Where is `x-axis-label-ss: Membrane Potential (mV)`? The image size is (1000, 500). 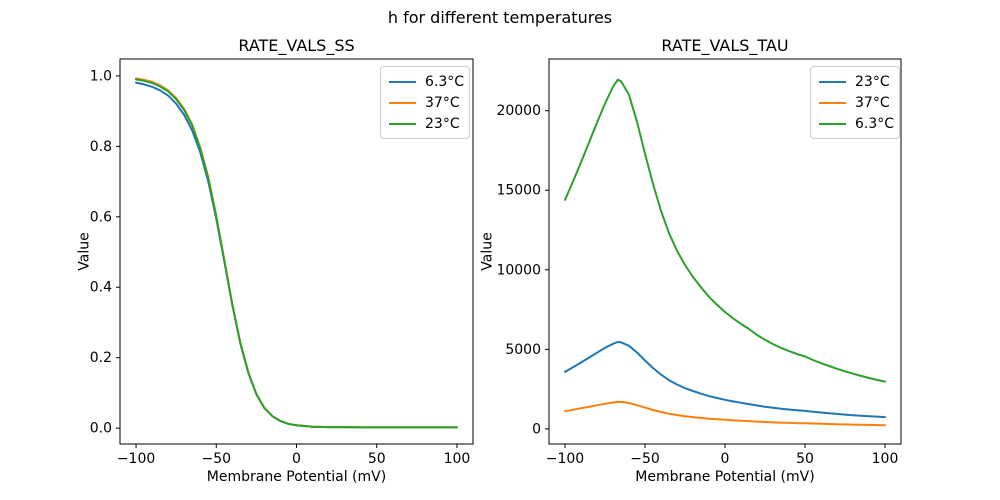
x-axis-label-ss: Membrane Potential (mV) is located at coordinates (296, 477).